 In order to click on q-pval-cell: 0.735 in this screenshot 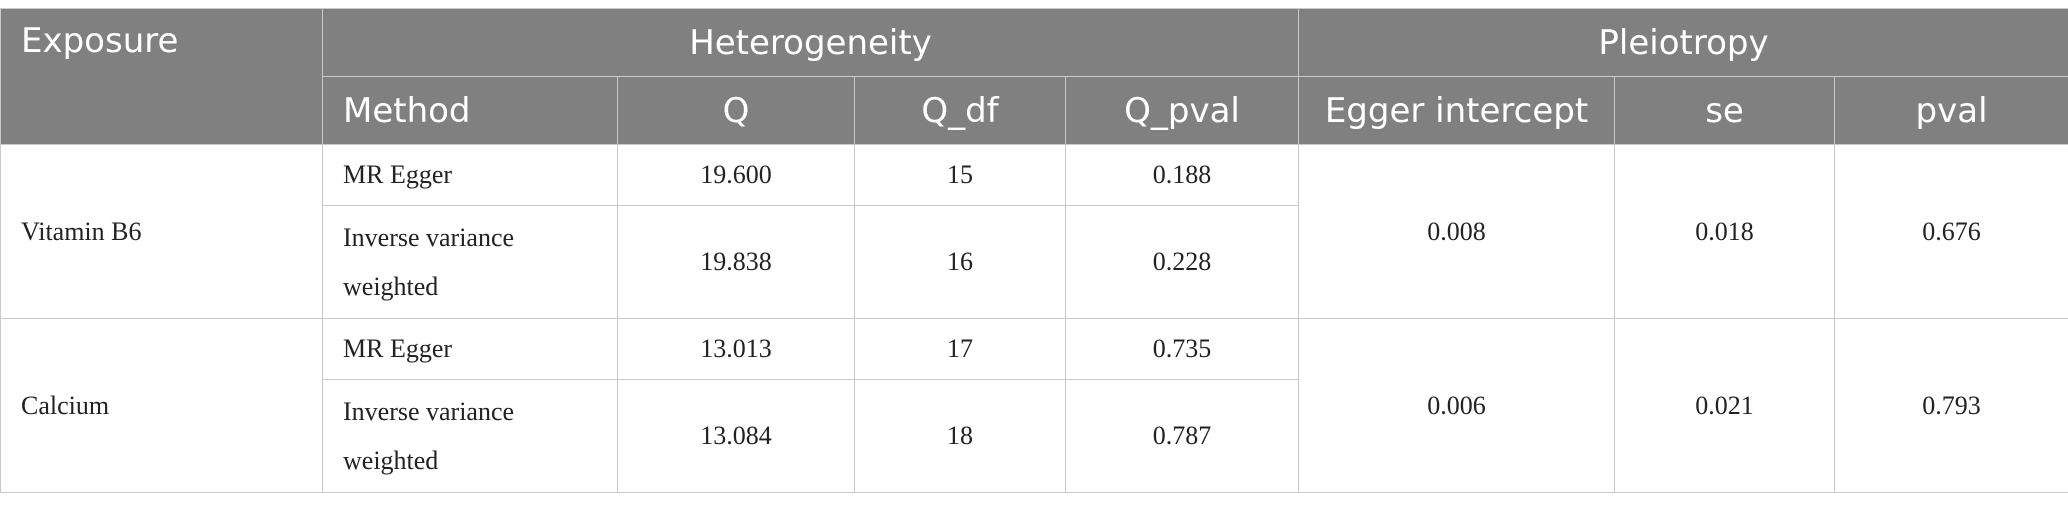, I will do `click(1182, 349)`.